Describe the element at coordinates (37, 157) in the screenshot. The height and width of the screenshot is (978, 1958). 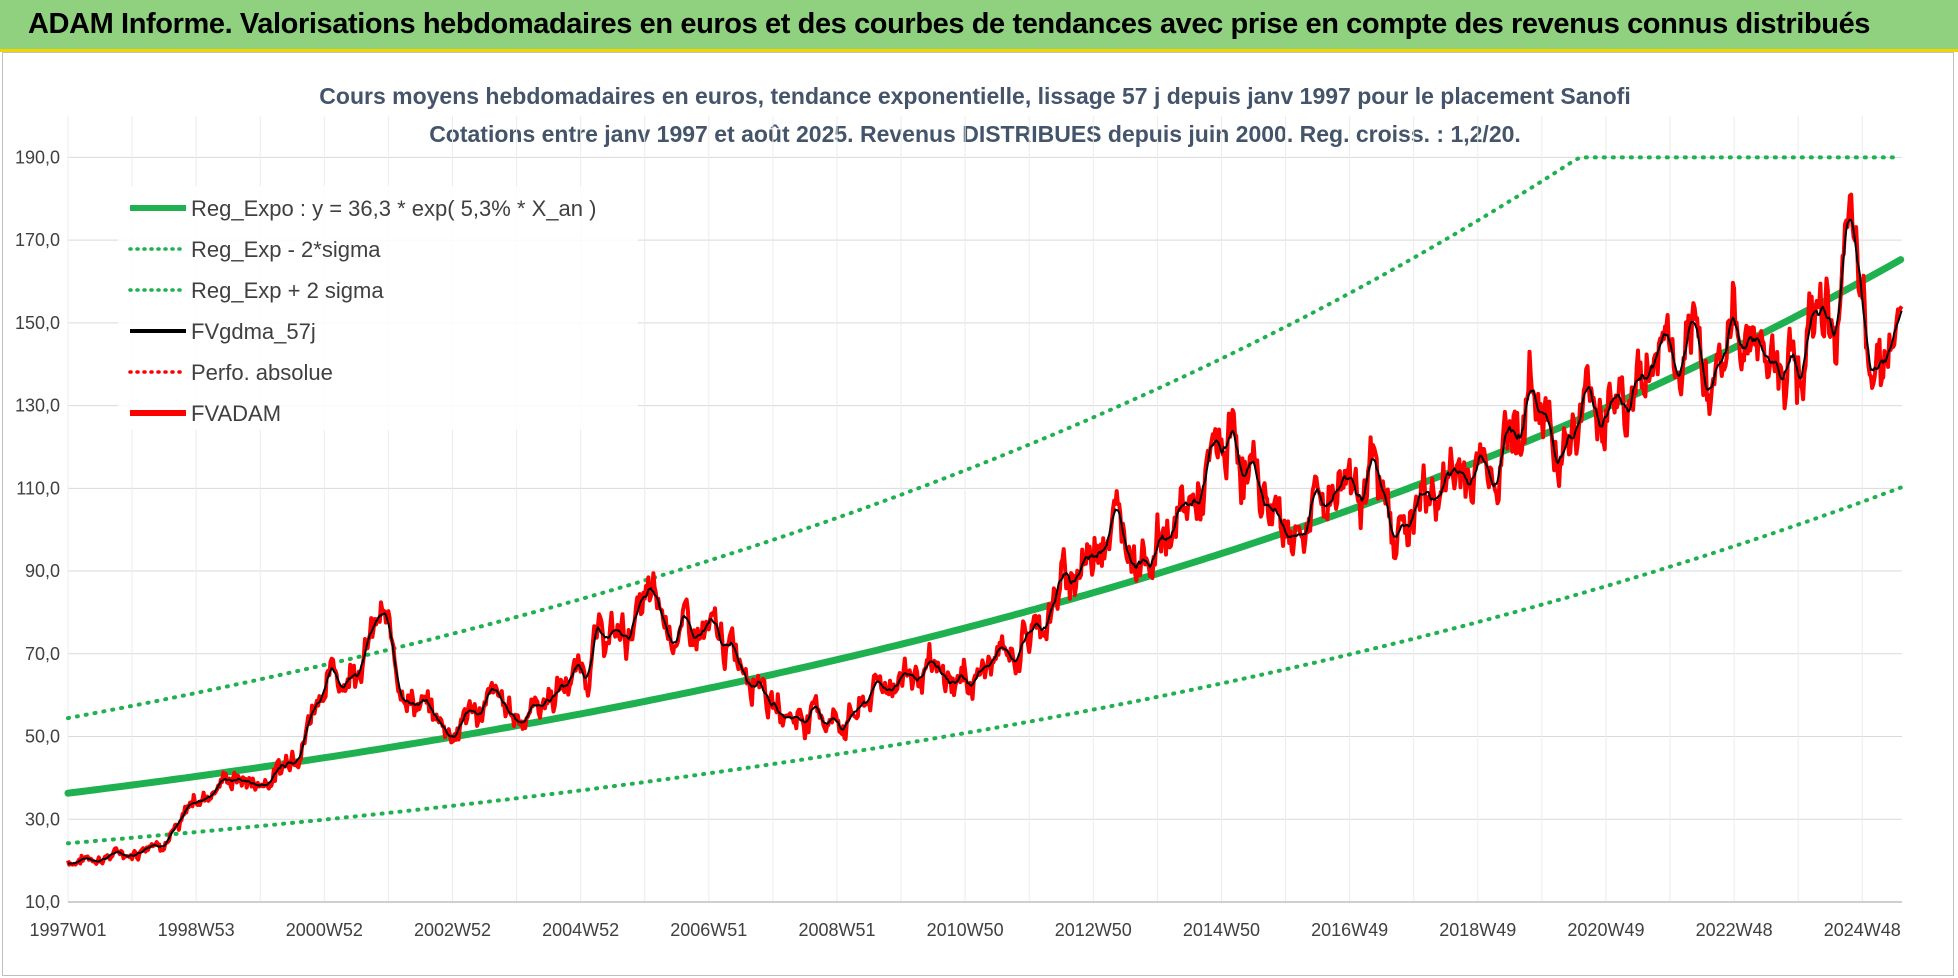
I see `y-tick-label: 190,0` at that location.